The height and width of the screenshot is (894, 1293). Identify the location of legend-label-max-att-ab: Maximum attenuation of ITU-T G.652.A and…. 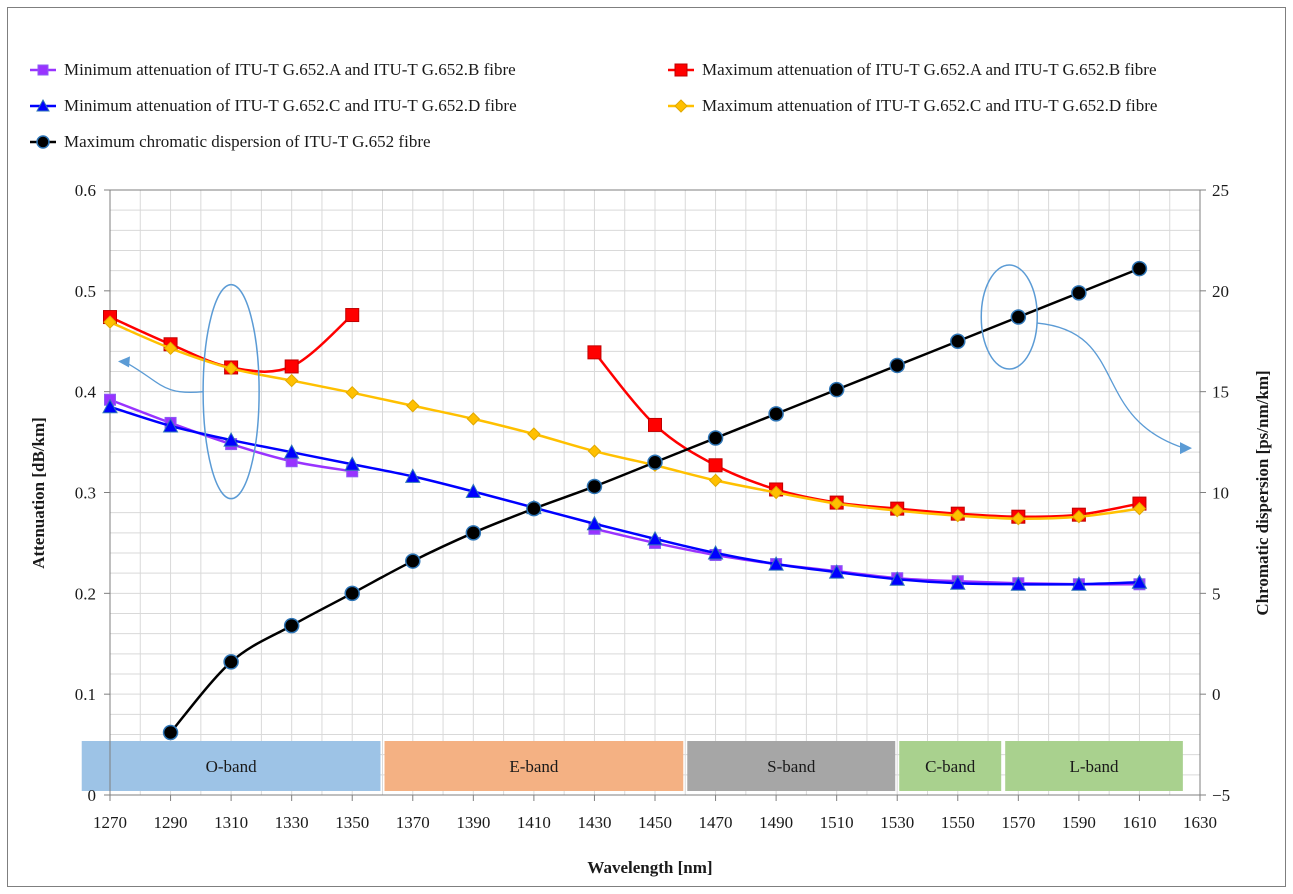
(929, 69).